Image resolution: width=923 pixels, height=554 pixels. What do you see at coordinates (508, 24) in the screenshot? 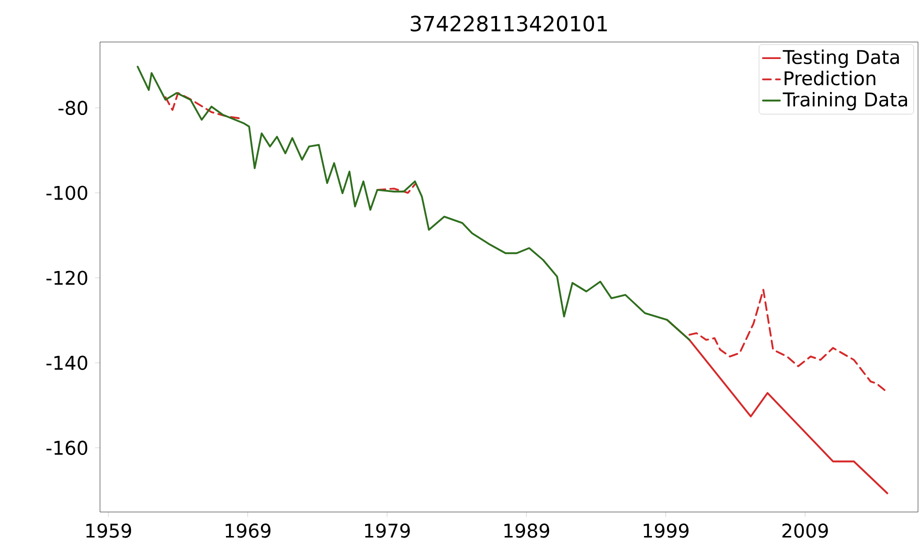
I see `chart-title: 374228113420101` at bounding box center [508, 24].